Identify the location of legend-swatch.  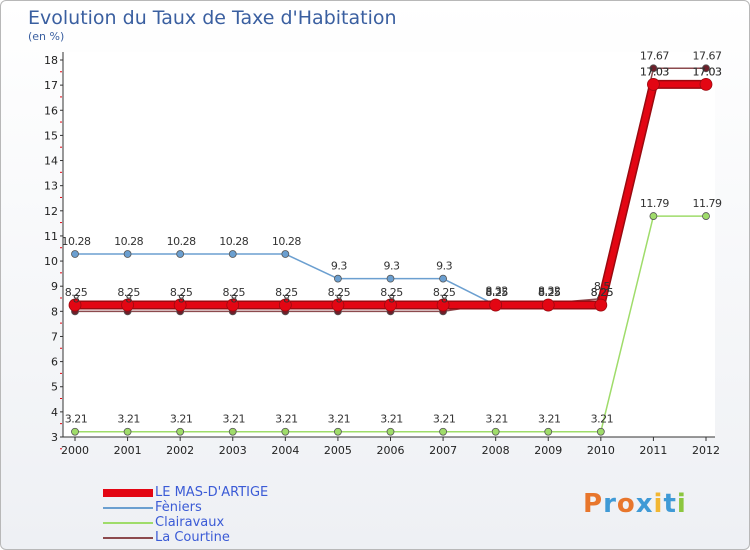
(128, 492).